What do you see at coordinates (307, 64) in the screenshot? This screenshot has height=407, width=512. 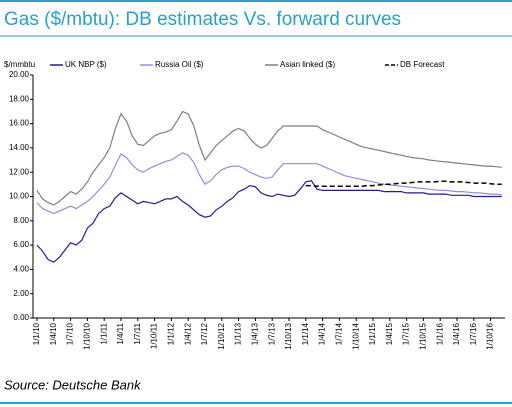 I see `legend-label: Asian linked ($)` at bounding box center [307, 64].